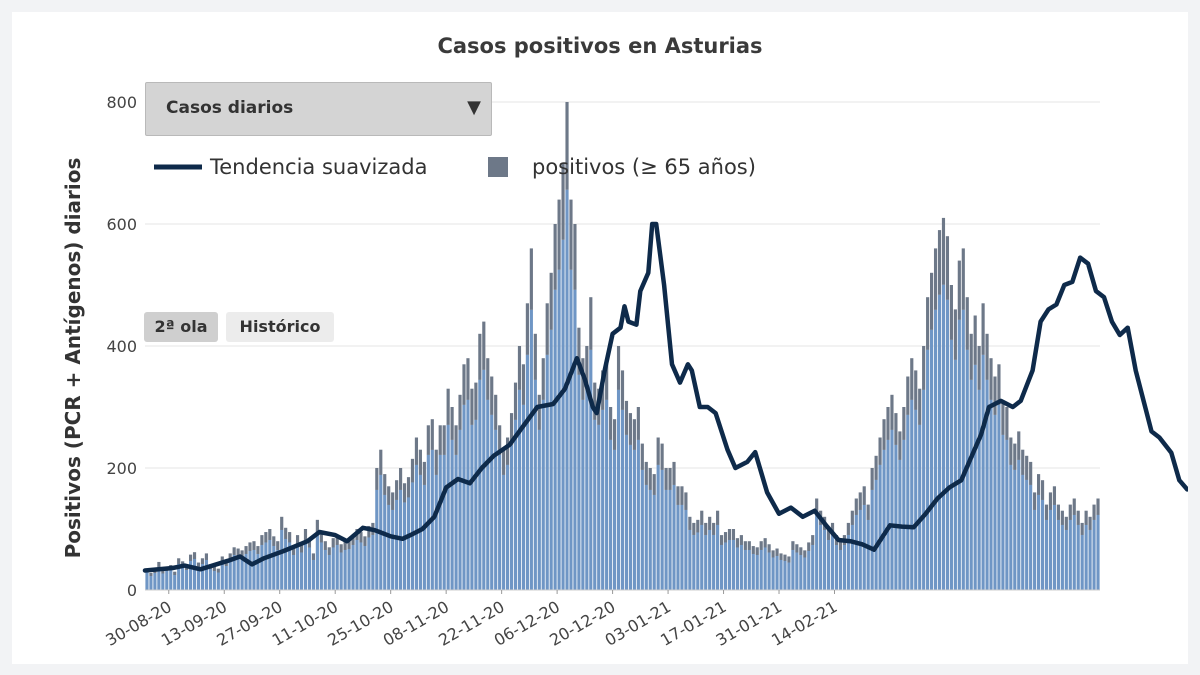 This screenshot has width=1200, height=675. What do you see at coordinates (318, 109) in the screenshot?
I see `metric-dropdown: Casos diarios ▼` at bounding box center [318, 109].